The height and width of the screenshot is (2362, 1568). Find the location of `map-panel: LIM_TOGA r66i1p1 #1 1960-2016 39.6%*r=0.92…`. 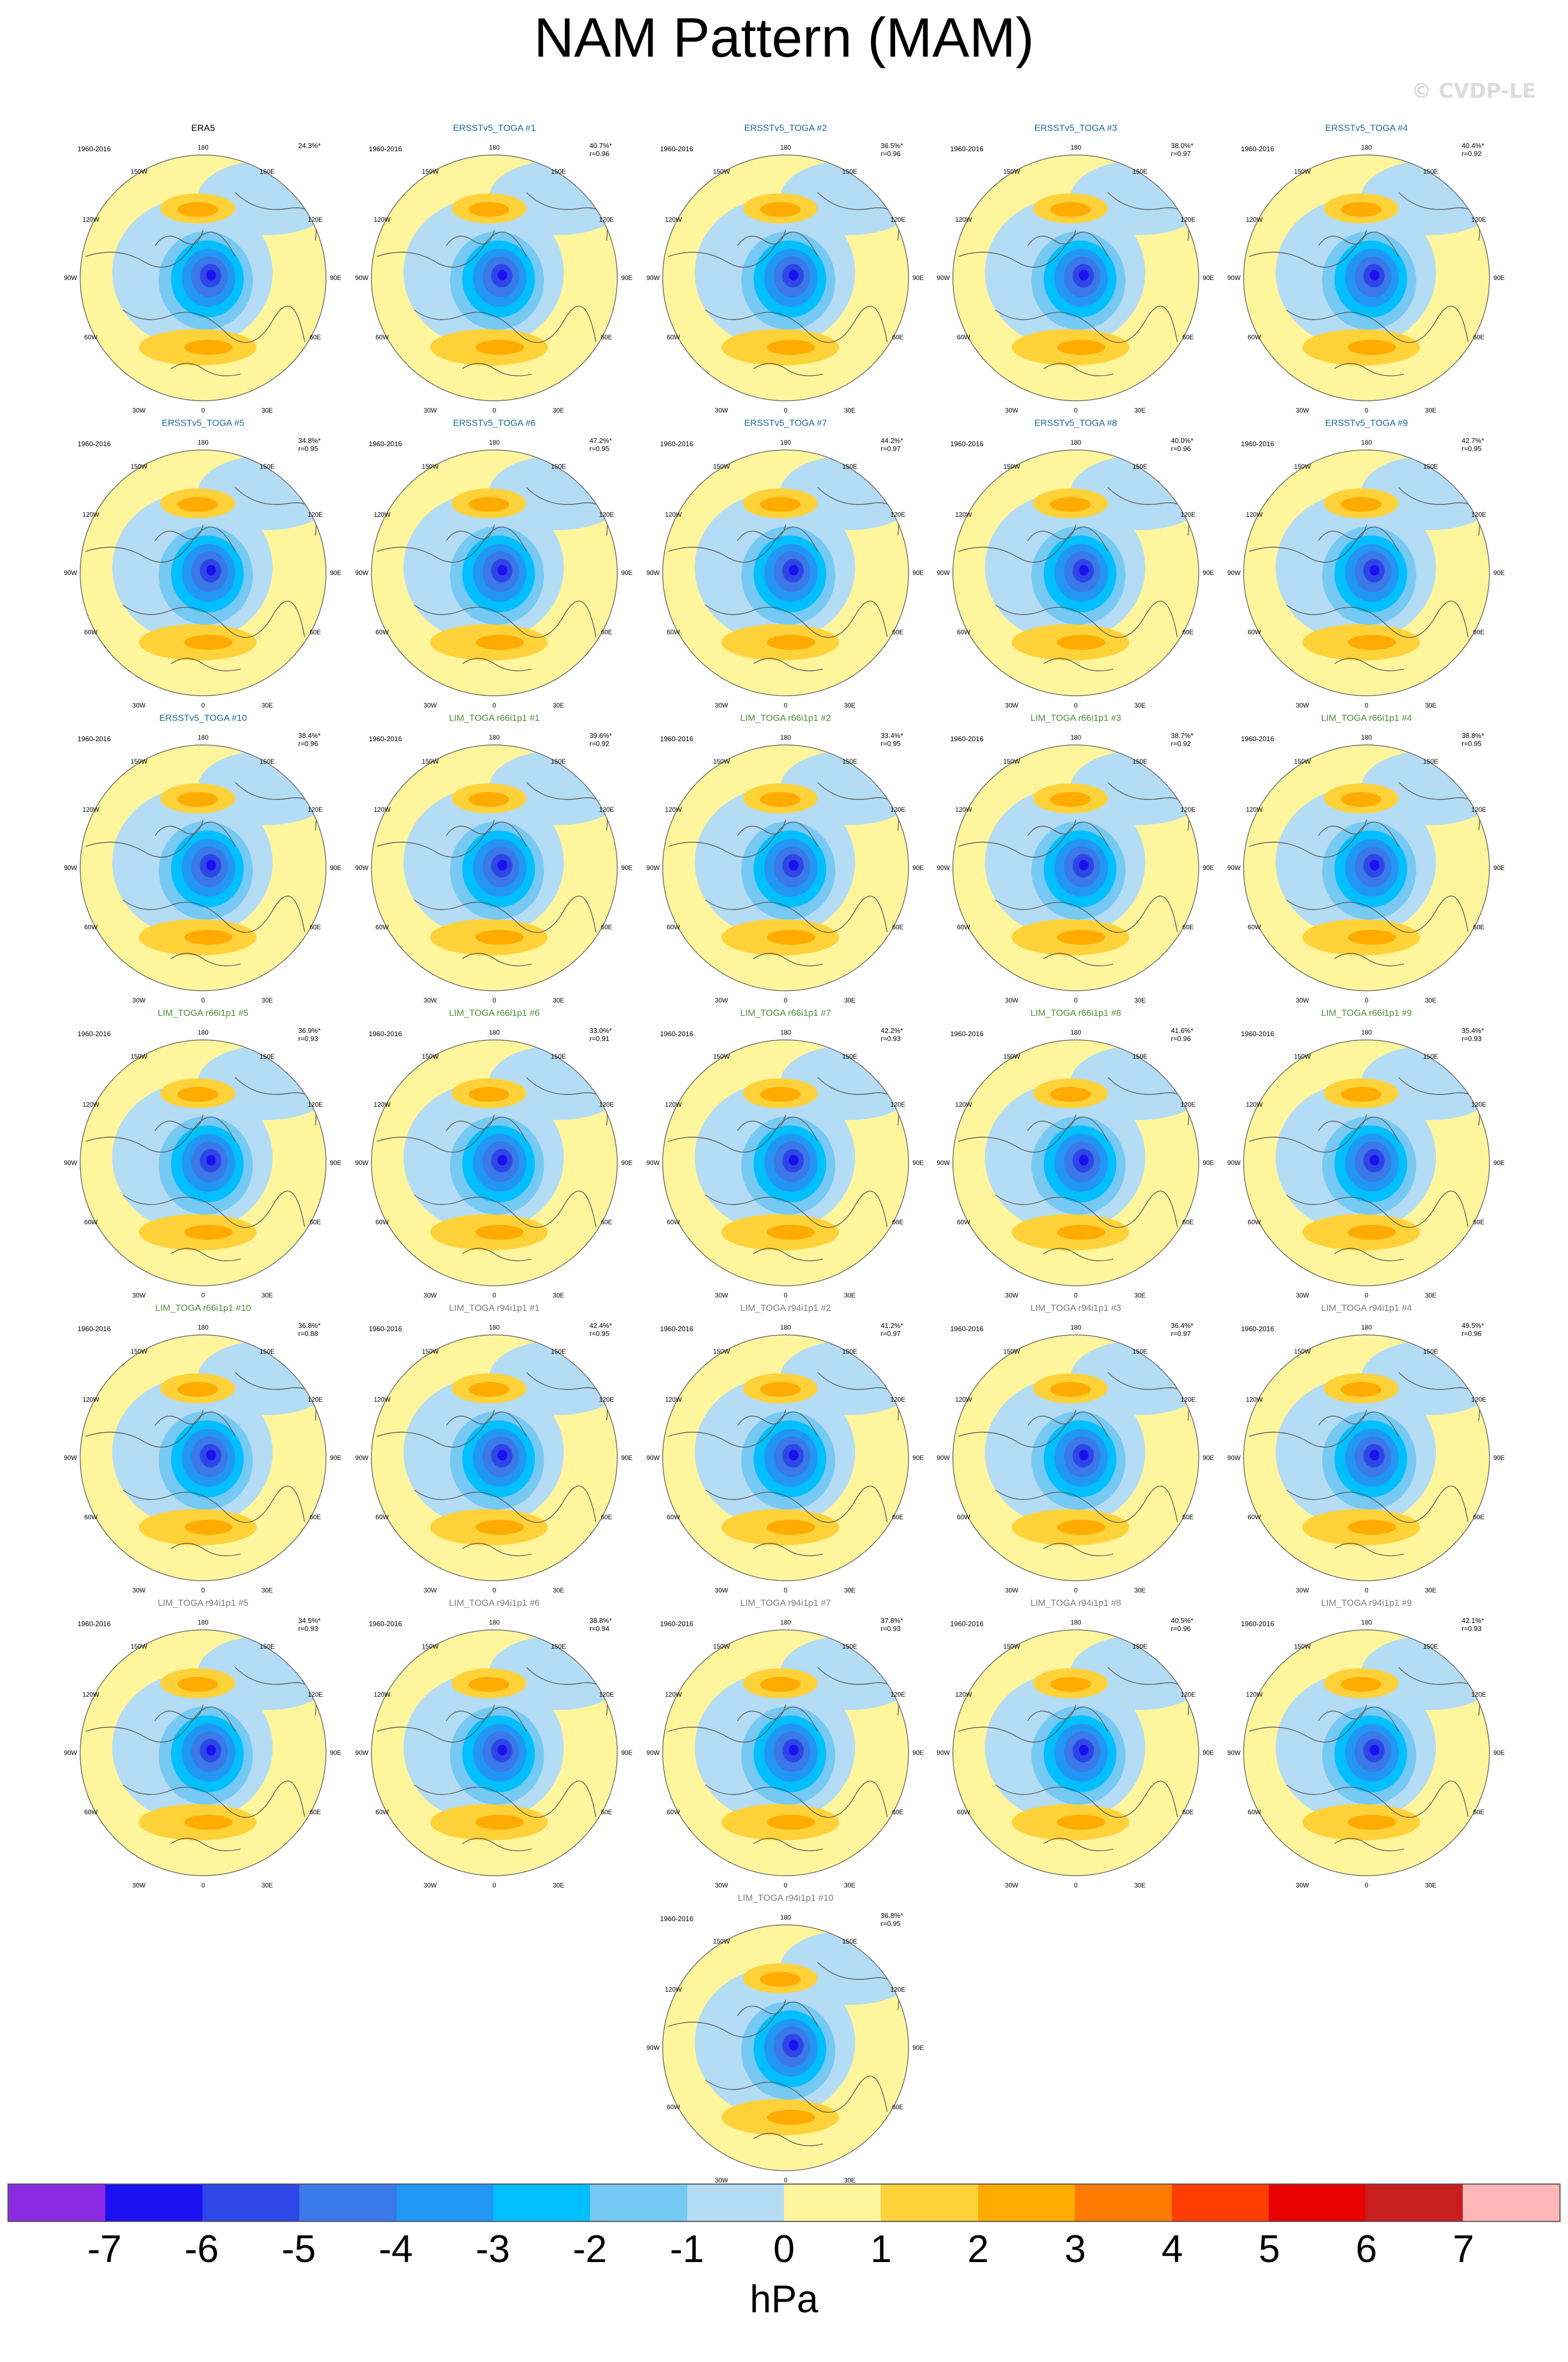

map-panel: LIM_TOGA r66i1p1 #1 1960-2016 39.6%*r=0.92… is located at coordinates (494, 859).